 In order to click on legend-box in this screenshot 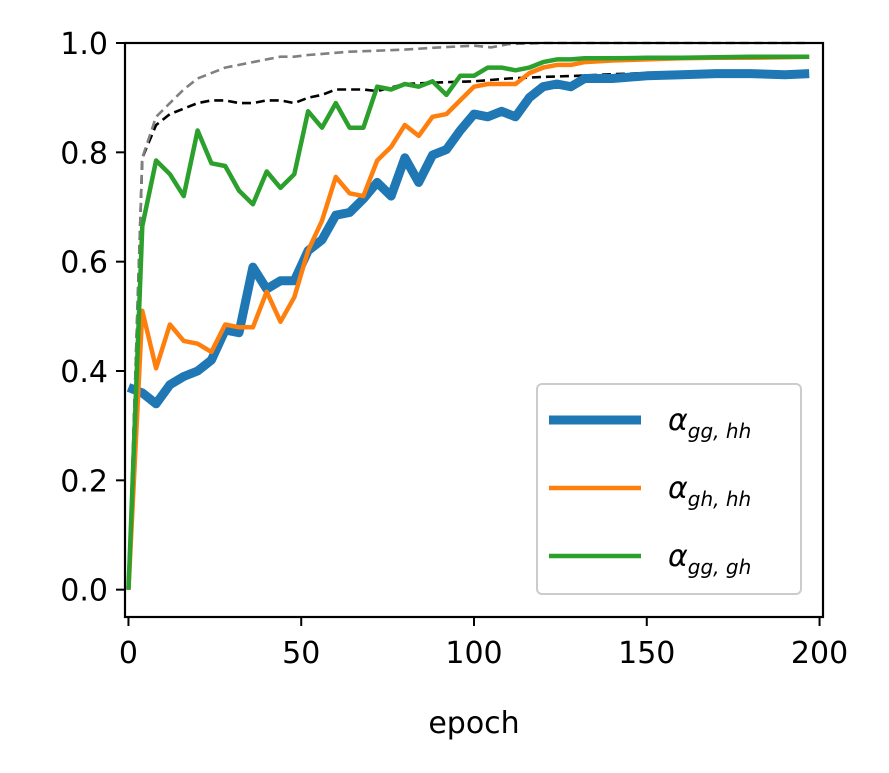, I will do `click(669, 489)`.